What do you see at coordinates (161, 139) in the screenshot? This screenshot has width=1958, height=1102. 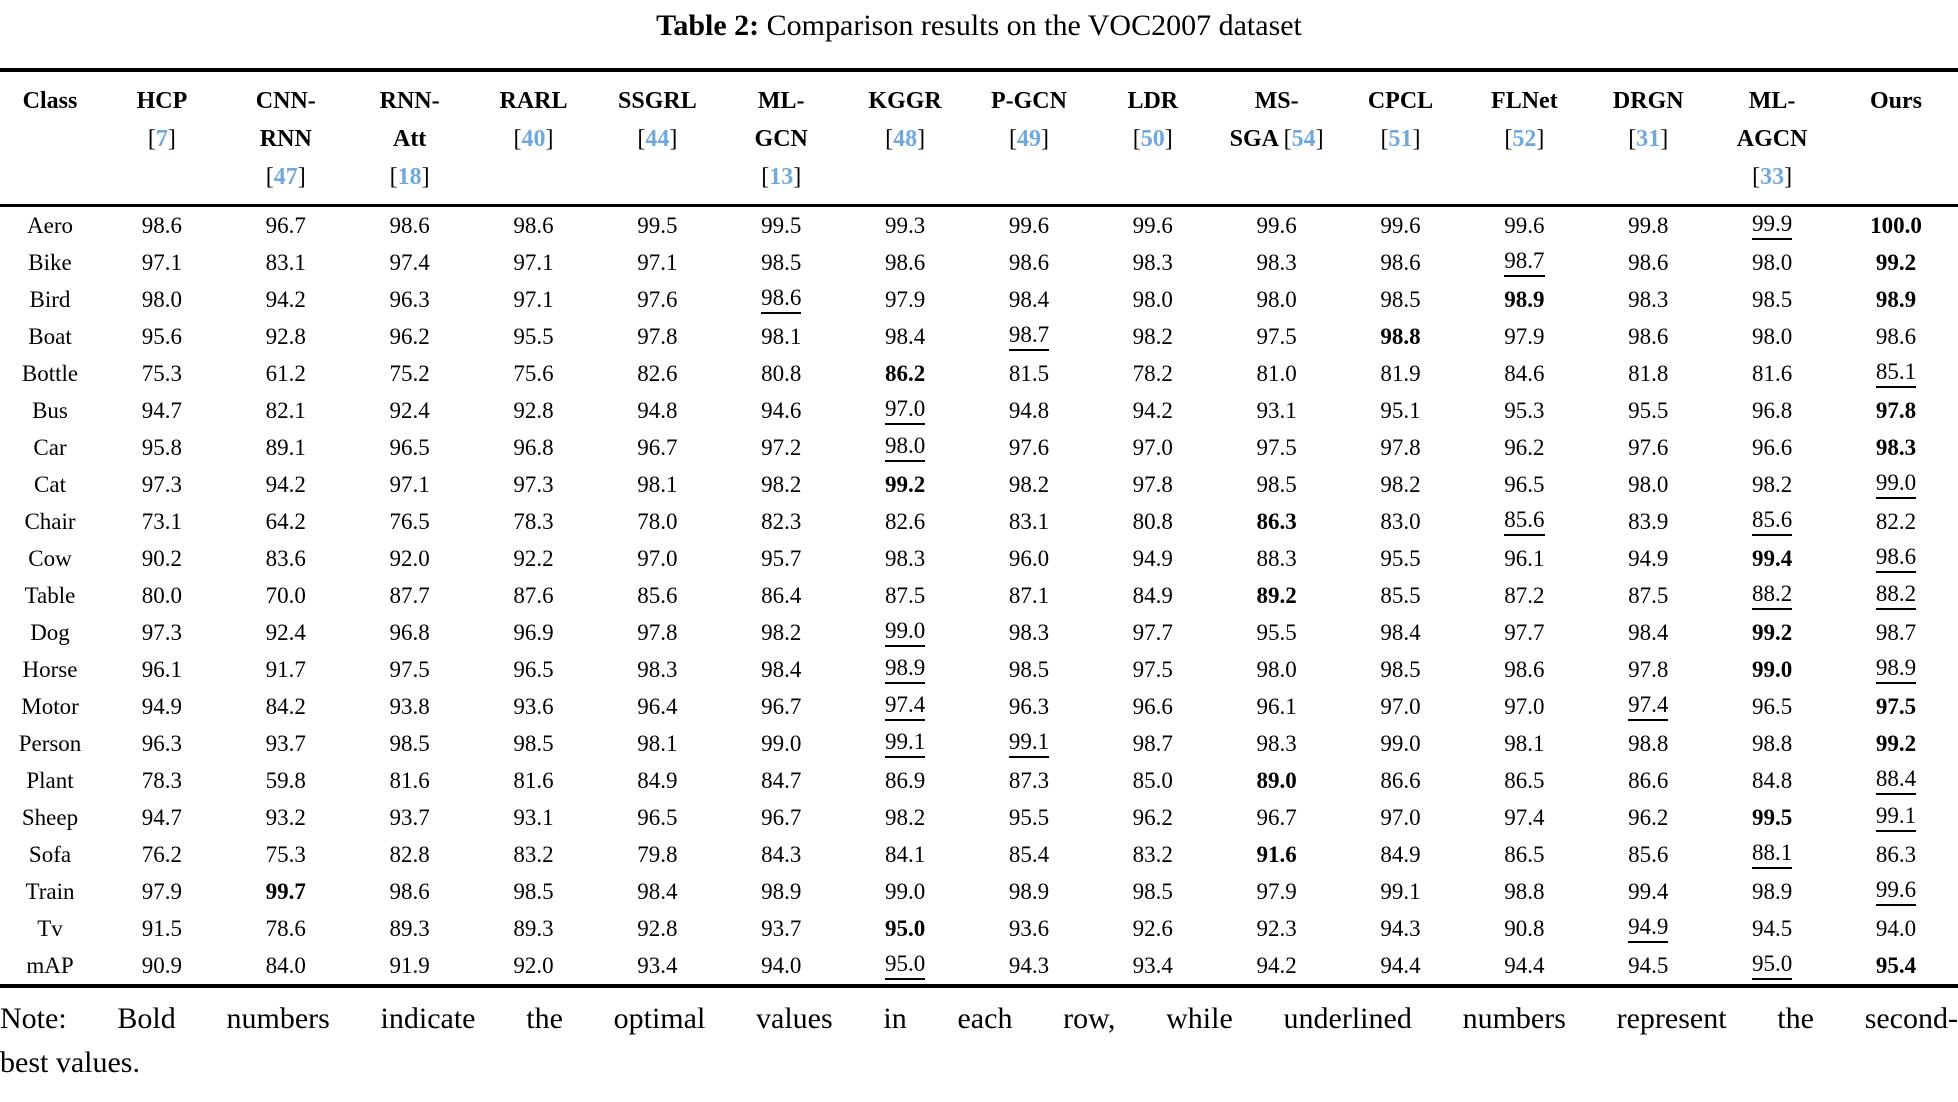 I see `citation-link: 7` at bounding box center [161, 139].